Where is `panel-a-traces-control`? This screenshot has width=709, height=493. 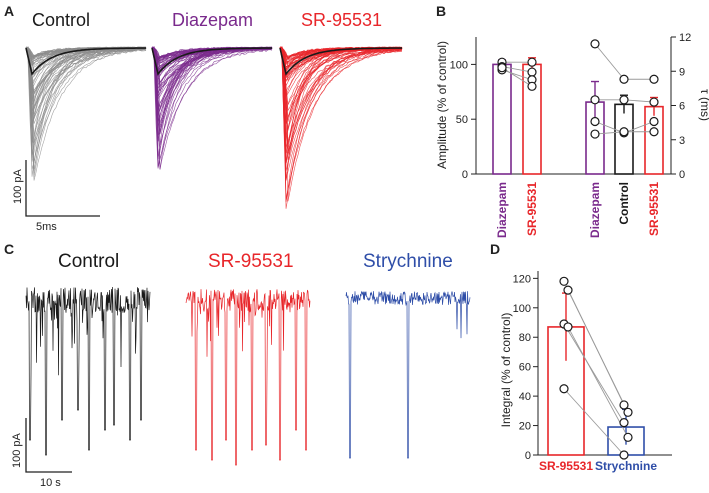
panel-a-traces-control is located at coordinates (86, 113).